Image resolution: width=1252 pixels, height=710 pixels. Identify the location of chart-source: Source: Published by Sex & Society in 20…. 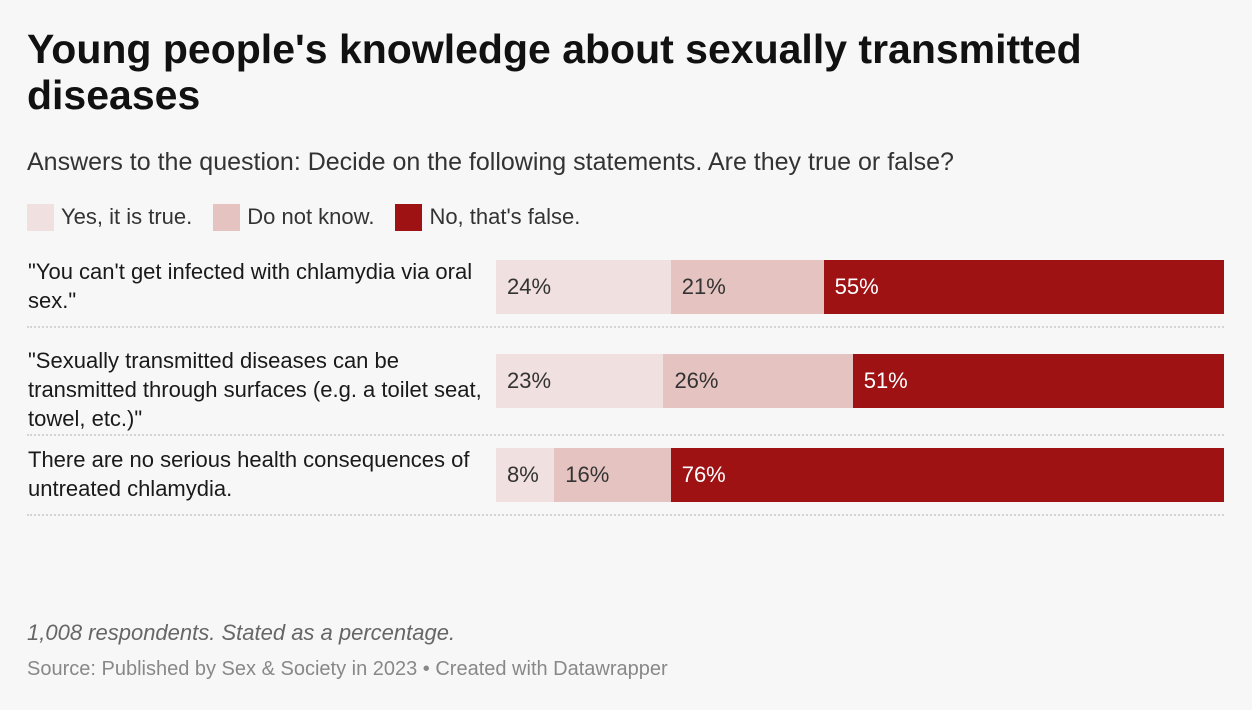
(347, 669).